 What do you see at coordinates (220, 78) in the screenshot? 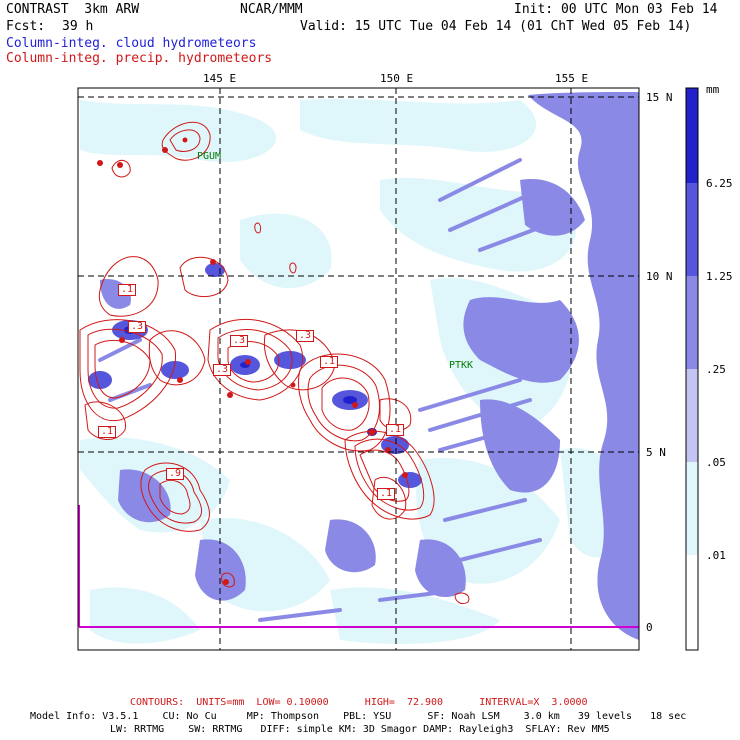
I see `lon-tick-145: 145 E` at bounding box center [220, 78].